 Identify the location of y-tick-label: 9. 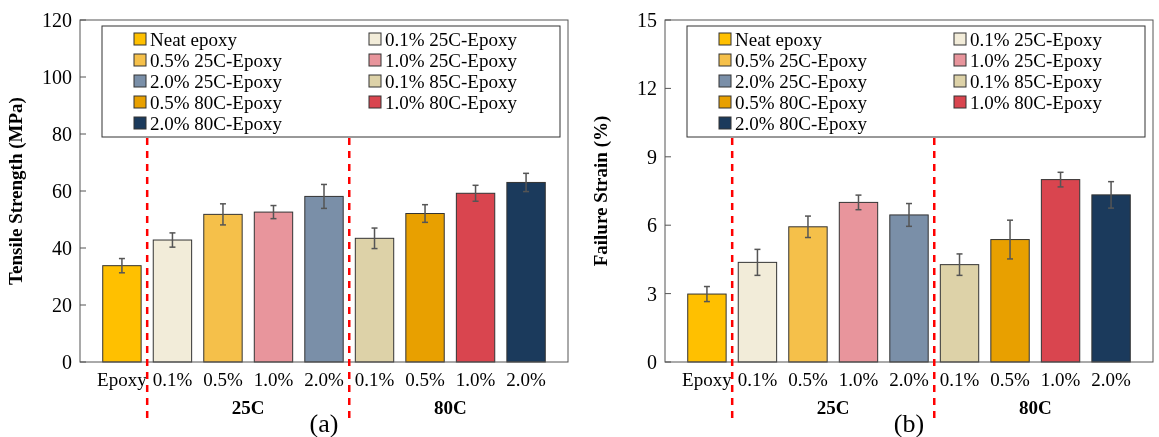
(652, 156).